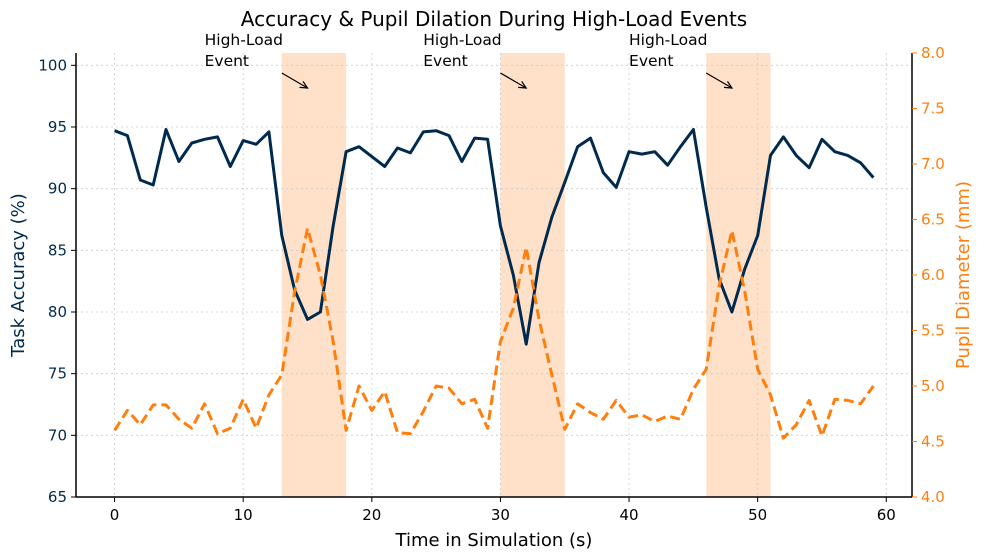 The height and width of the screenshot is (559, 984). What do you see at coordinates (115, 515) in the screenshot?
I see `x-tick-label: 0` at bounding box center [115, 515].